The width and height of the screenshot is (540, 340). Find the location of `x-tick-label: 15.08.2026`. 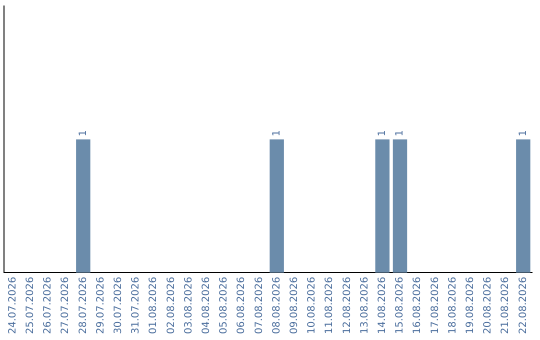

x-tick-label: 15.08.2026 is located at coordinates (400, 305).